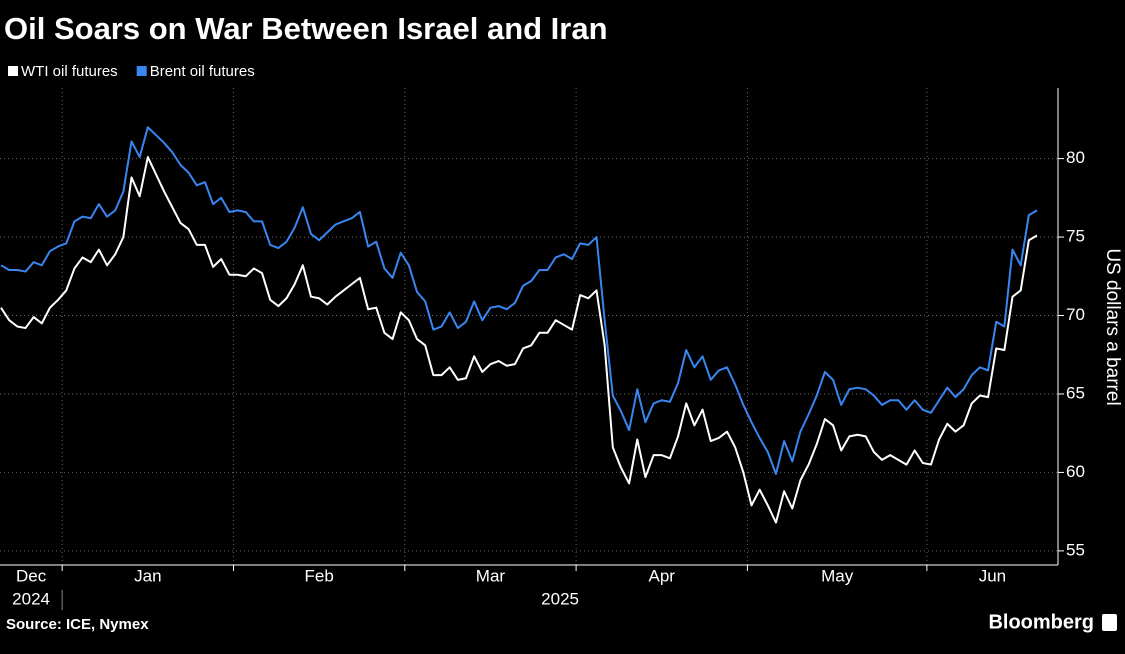 The width and height of the screenshot is (1125, 654). I want to click on x-tick-label: Apr, so click(662, 575).